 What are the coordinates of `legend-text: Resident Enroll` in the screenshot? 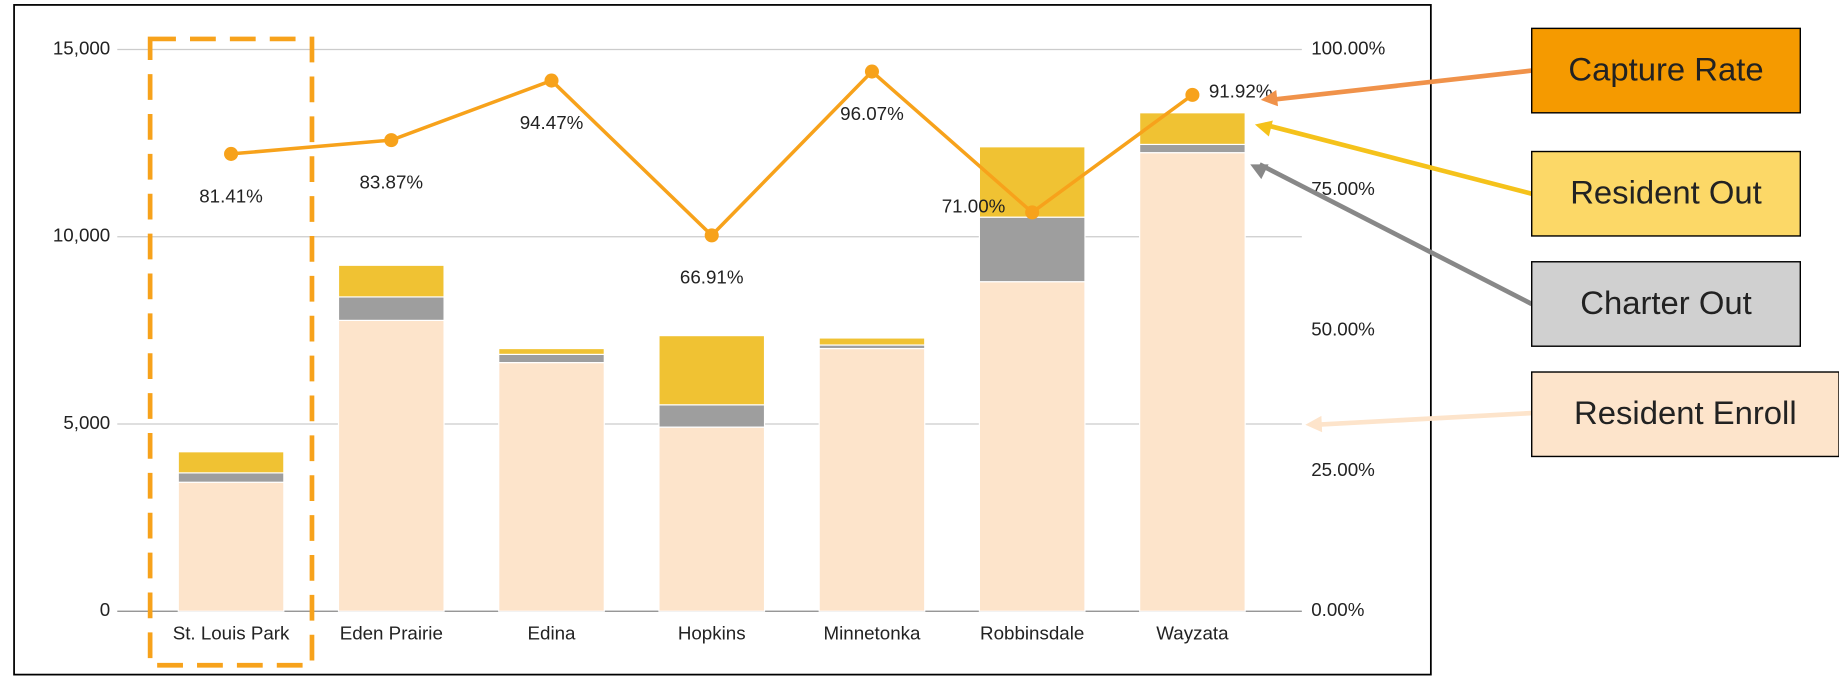 It's located at (1685, 412).